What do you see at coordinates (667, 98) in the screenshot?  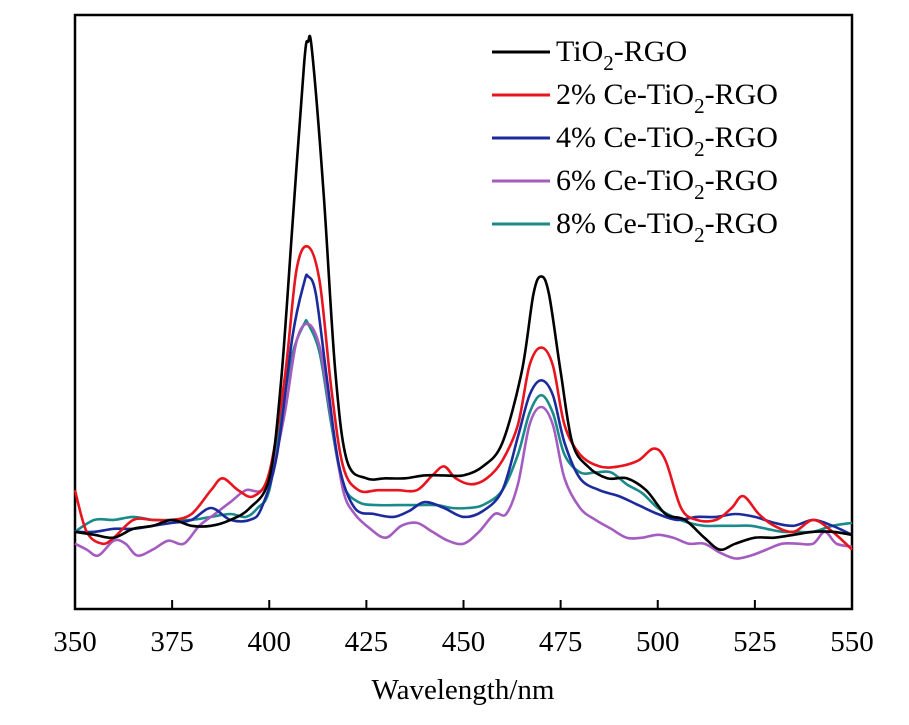 I see `legend-label: 2% Ce-TiO2-RGO` at bounding box center [667, 98].